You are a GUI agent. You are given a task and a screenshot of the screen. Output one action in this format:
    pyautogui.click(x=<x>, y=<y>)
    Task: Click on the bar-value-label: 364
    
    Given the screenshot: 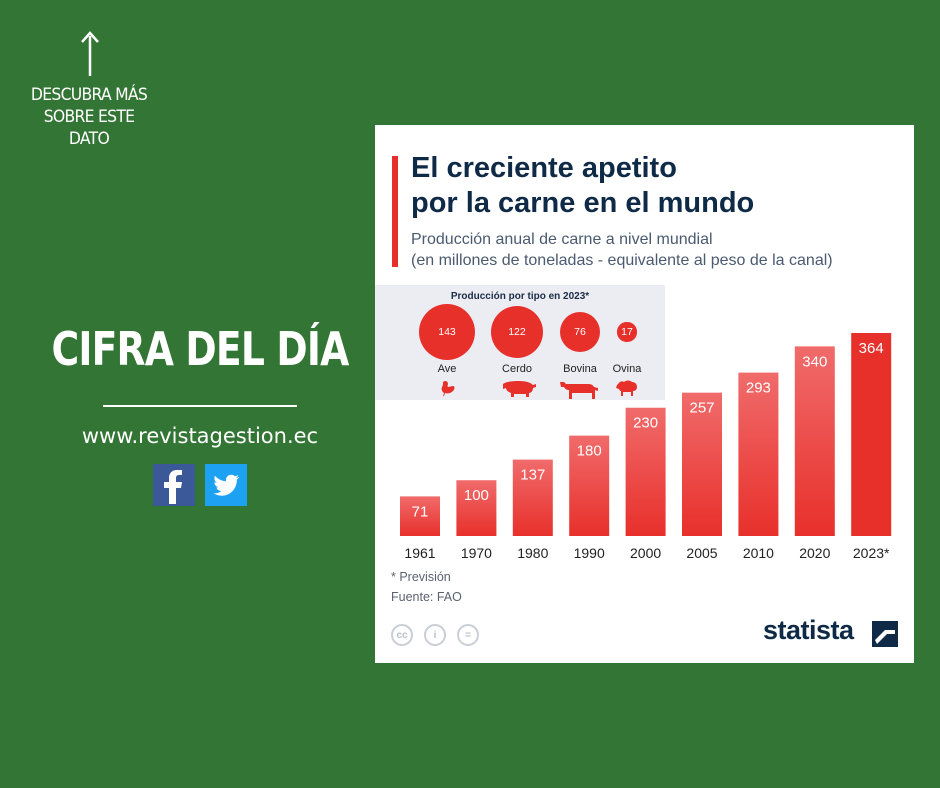 What is the action you would take?
    pyautogui.click(x=871, y=348)
    